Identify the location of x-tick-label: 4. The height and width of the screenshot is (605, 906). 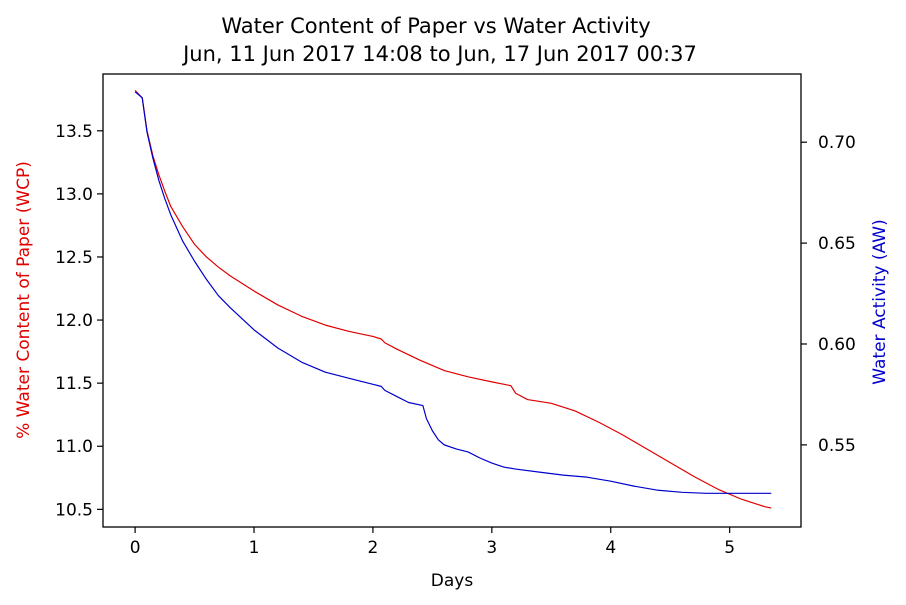
(610, 548).